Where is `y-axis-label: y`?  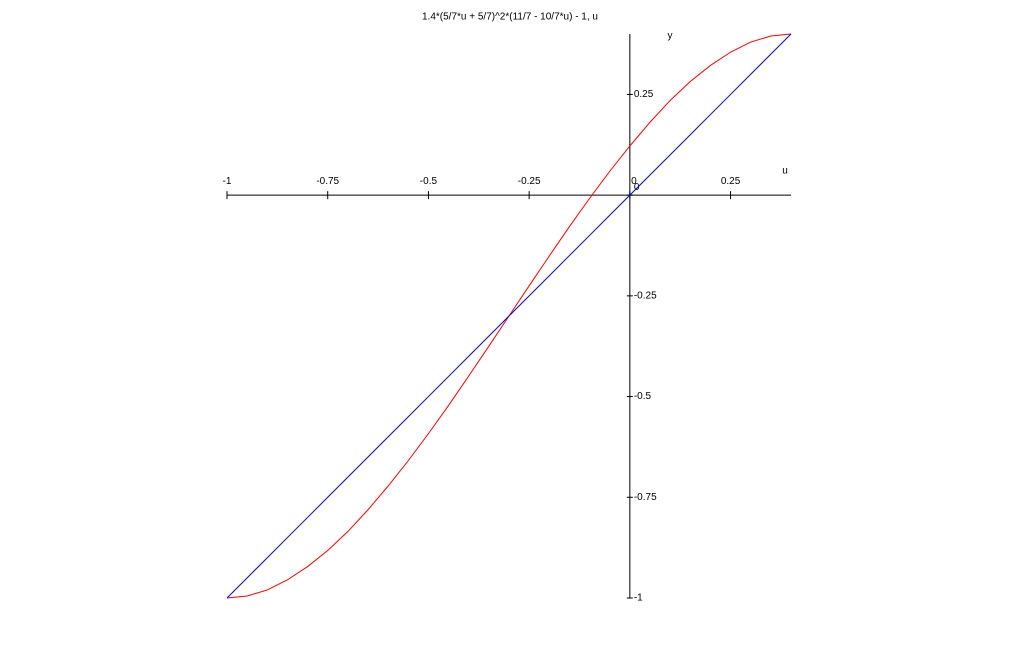 y-axis-label: y is located at coordinates (670, 36).